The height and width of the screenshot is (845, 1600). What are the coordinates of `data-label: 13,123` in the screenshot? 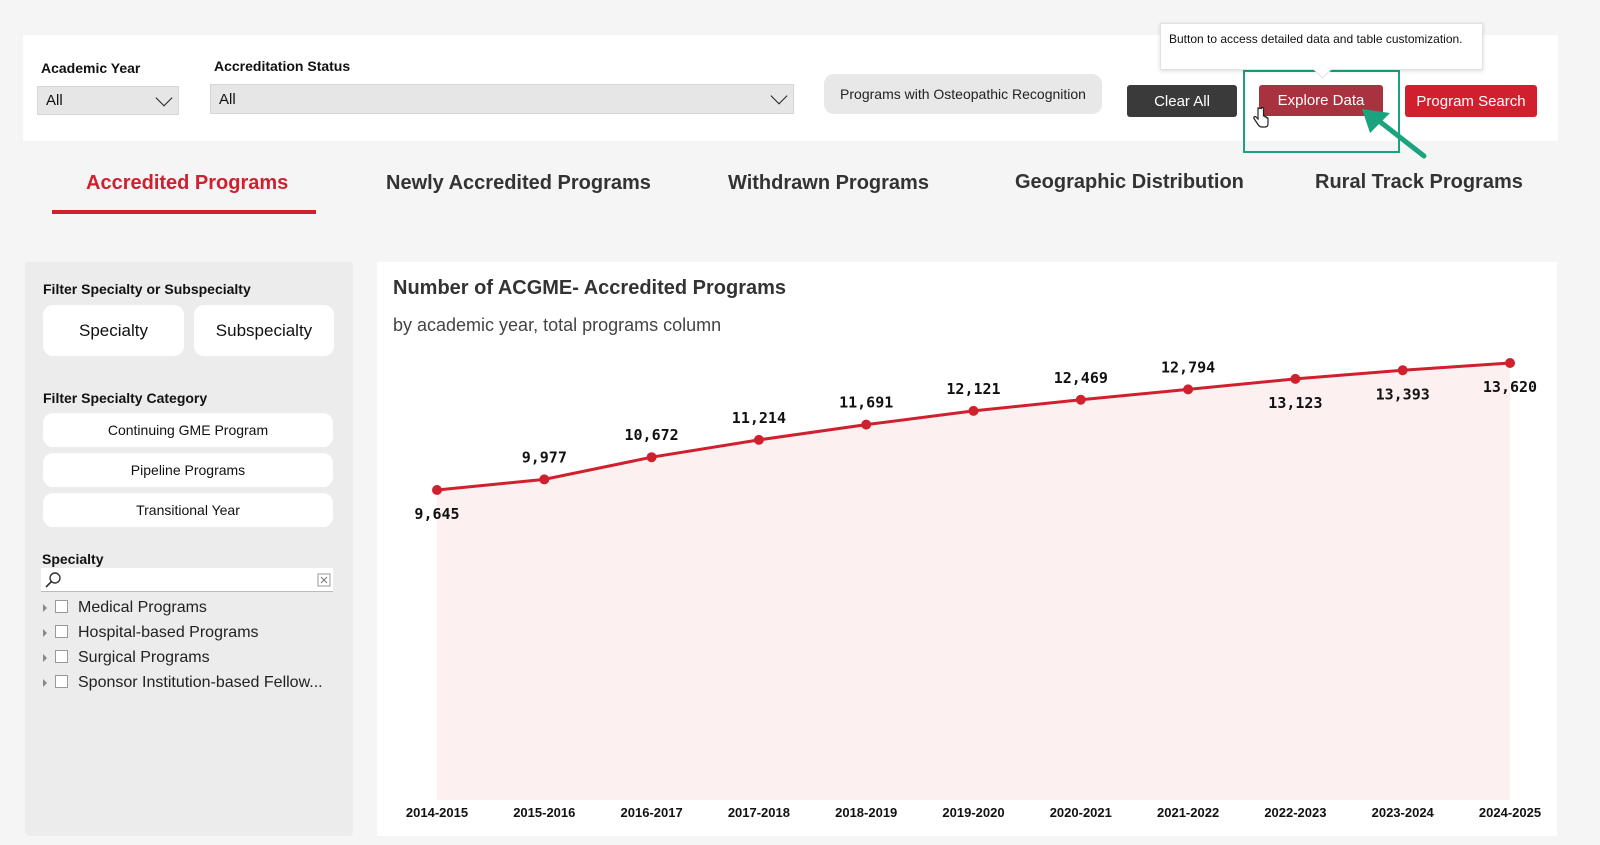 It's located at (1295, 403).